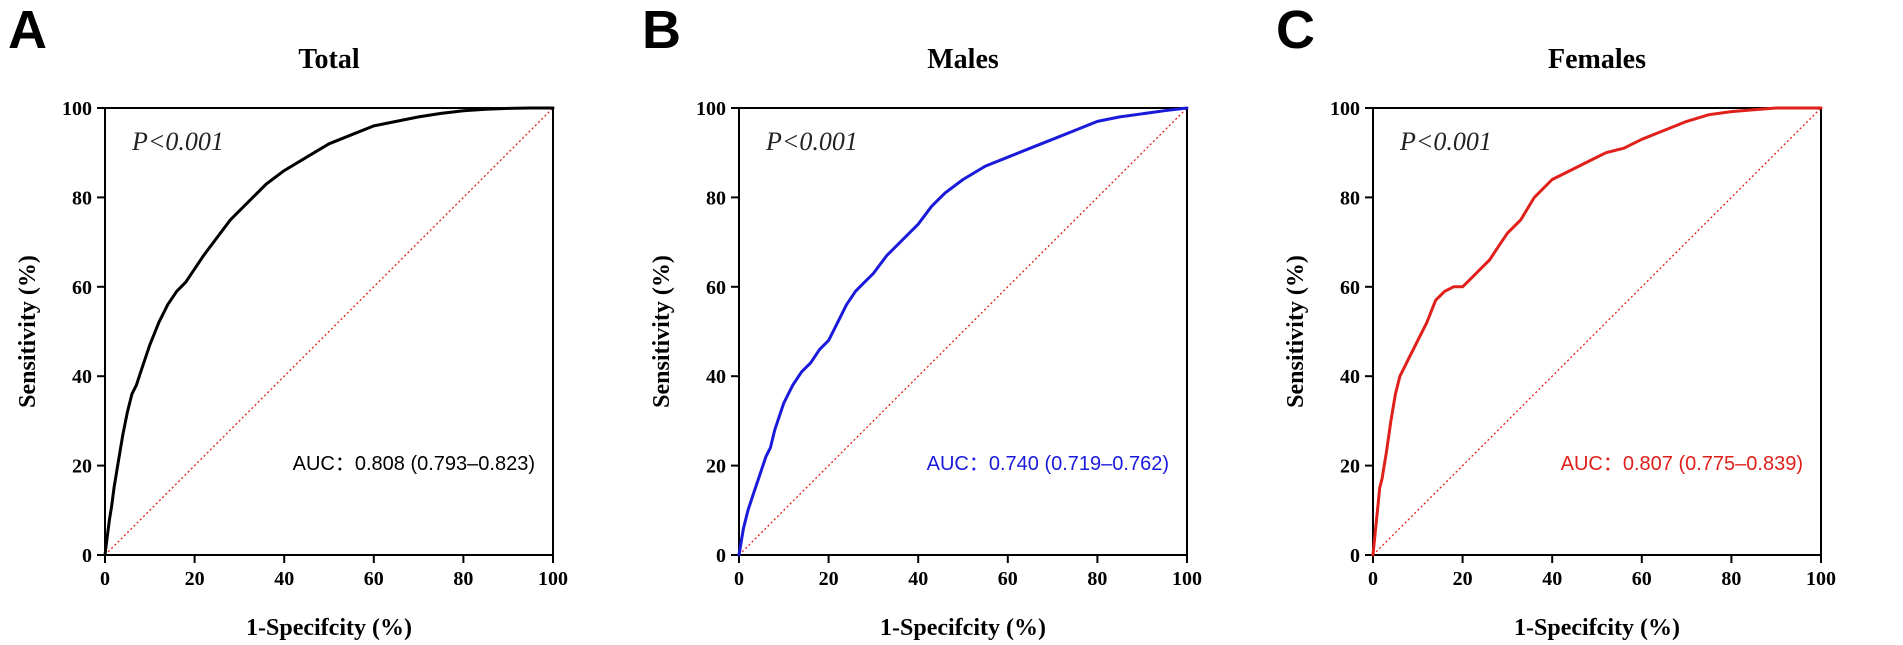 Image resolution: width=1903 pixels, height=645 pixels. What do you see at coordinates (1295, 30) in the screenshot?
I see `panel-letter: C` at bounding box center [1295, 30].